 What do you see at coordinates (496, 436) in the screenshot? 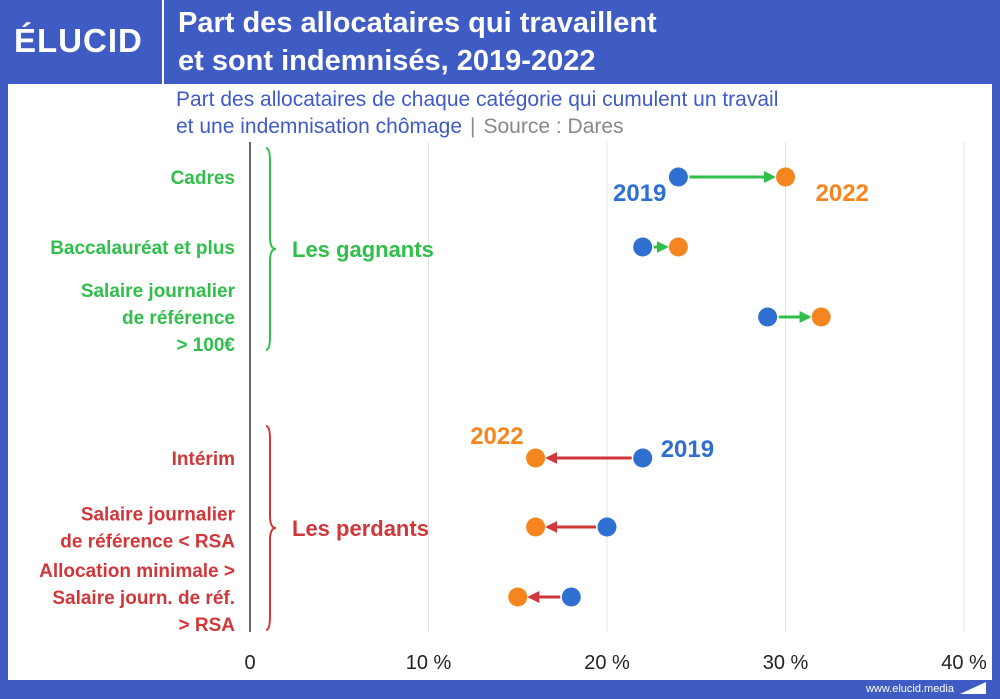
I see `annotation-label-2: 2022` at bounding box center [496, 436].